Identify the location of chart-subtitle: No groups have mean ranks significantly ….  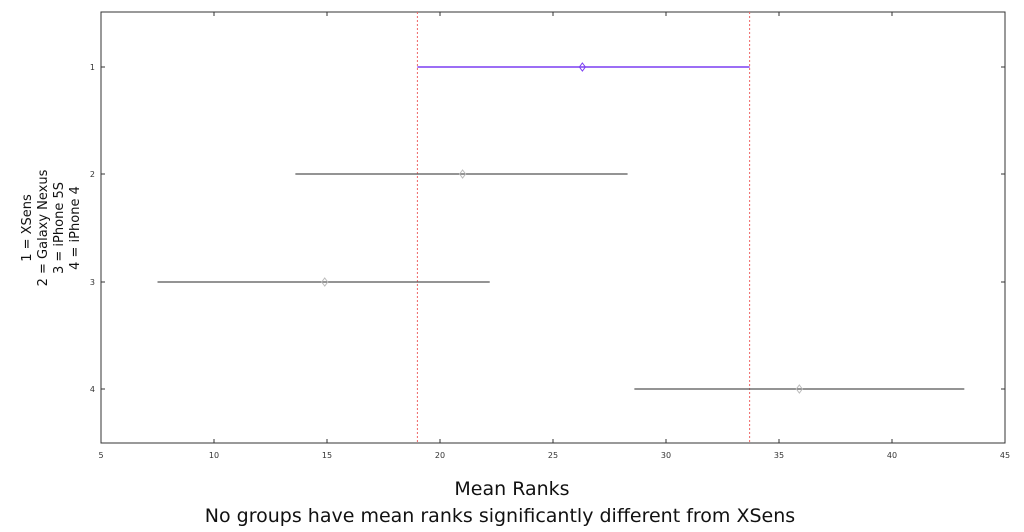
(500, 516).